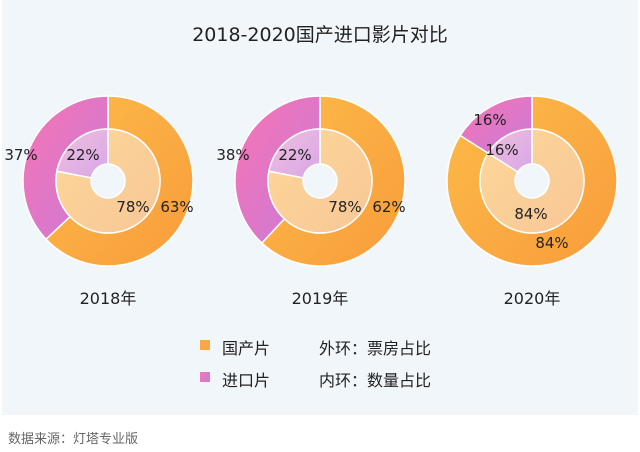 This screenshot has width=640, height=452. Describe the element at coordinates (73, 439) in the screenshot. I see `data-source: 数据来源：灯塔专业版` at that location.